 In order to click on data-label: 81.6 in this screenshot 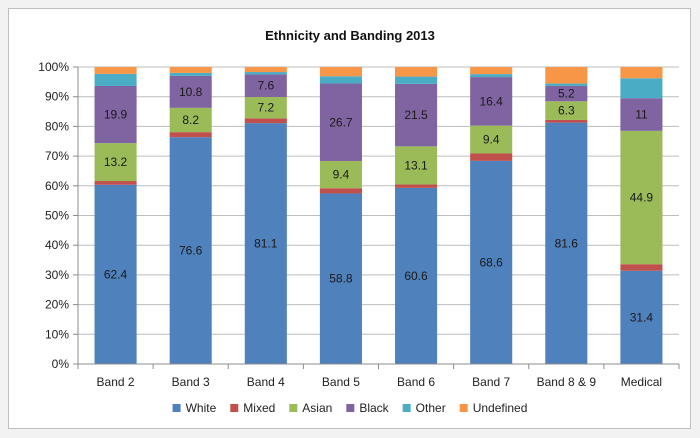, I will do `click(567, 243)`.